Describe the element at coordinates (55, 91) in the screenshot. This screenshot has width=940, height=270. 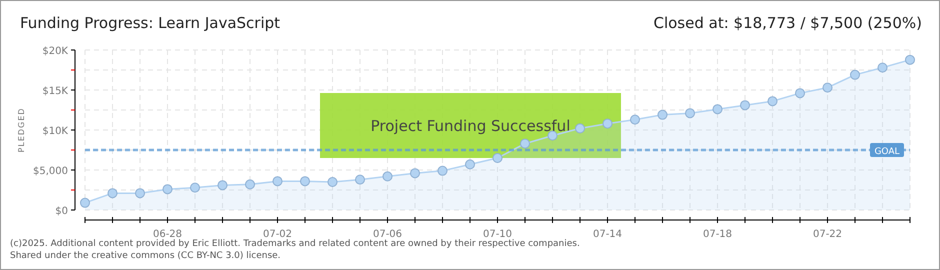
I see `y-tick-label: $15K` at that location.